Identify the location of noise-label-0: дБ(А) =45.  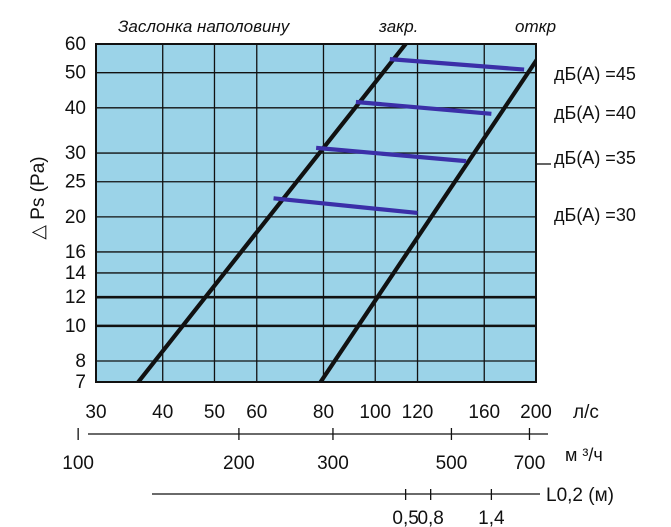
(595, 74).